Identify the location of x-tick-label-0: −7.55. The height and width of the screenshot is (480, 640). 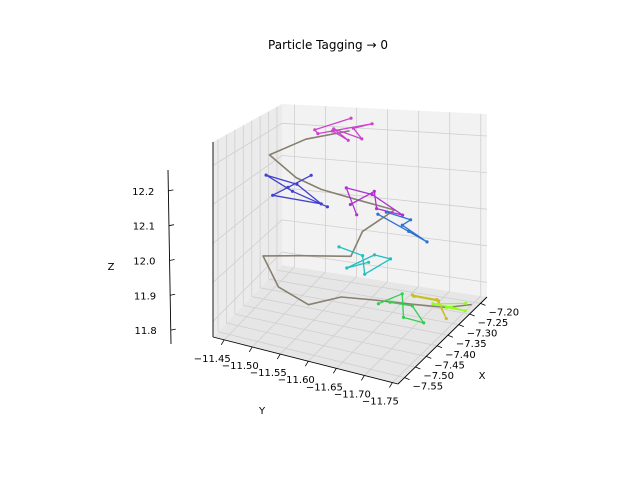
(428, 387).